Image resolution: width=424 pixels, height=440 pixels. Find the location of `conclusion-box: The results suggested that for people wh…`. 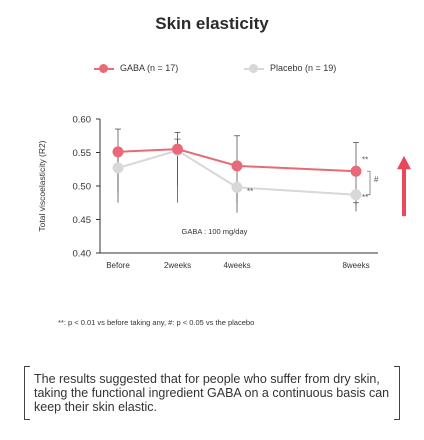

conclusion-box: The results suggested that for people wh… is located at coordinates (212, 396).